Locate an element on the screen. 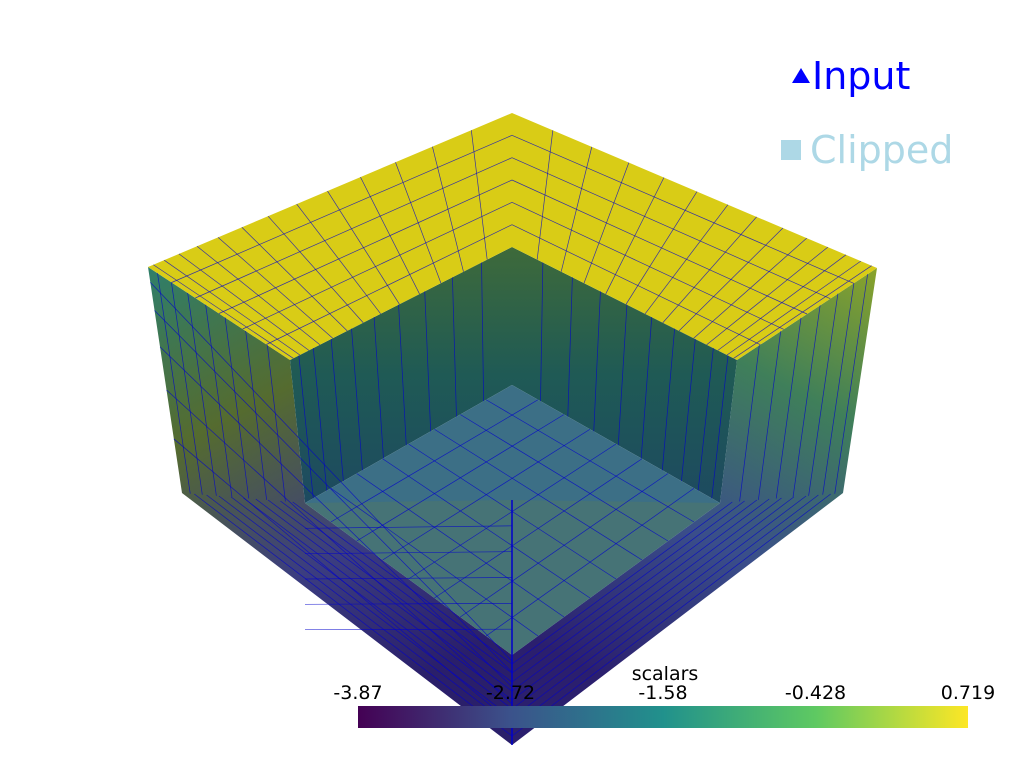 The height and width of the screenshot is (768, 1024). colorbar-ticks: -3.87 -2.72 -1.58 -0.428 0.719 is located at coordinates (664, 693).